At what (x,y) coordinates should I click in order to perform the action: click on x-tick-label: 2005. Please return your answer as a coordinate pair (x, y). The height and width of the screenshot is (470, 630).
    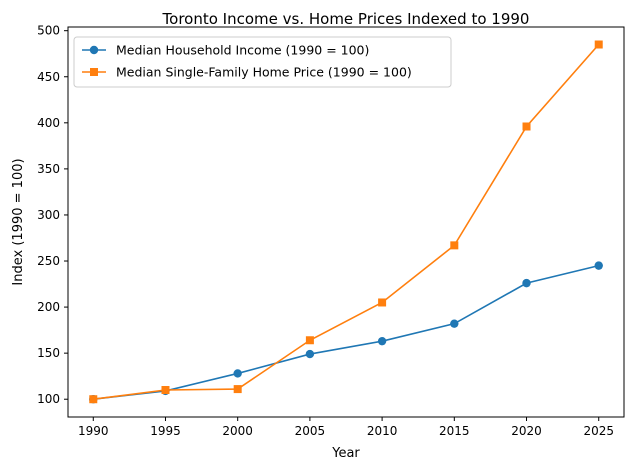
    Looking at the image, I should click on (310, 431).